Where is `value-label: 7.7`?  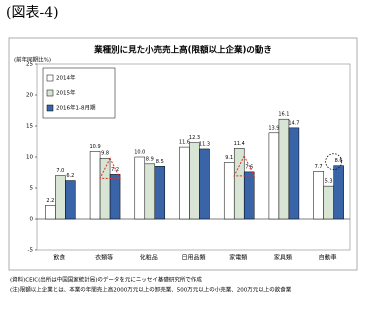
value-label: 7.7 is located at coordinates (319, 167).